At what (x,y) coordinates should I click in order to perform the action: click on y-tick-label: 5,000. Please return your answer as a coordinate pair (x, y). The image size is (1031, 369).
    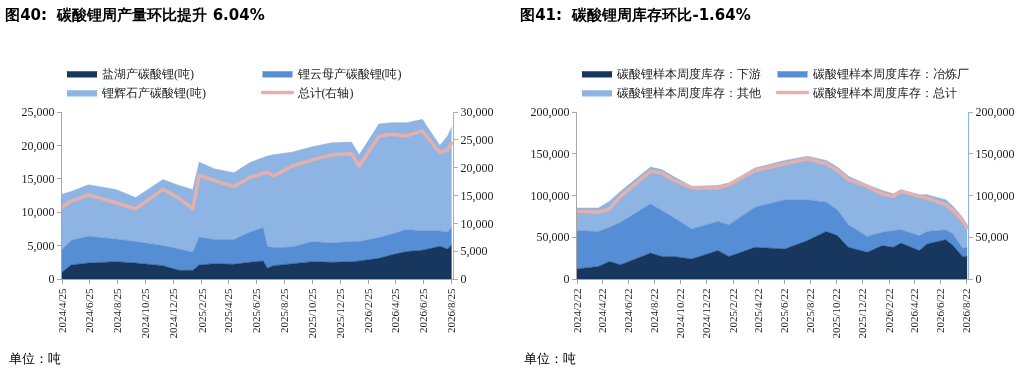
    Looking at the image, I should click on (41, 245).